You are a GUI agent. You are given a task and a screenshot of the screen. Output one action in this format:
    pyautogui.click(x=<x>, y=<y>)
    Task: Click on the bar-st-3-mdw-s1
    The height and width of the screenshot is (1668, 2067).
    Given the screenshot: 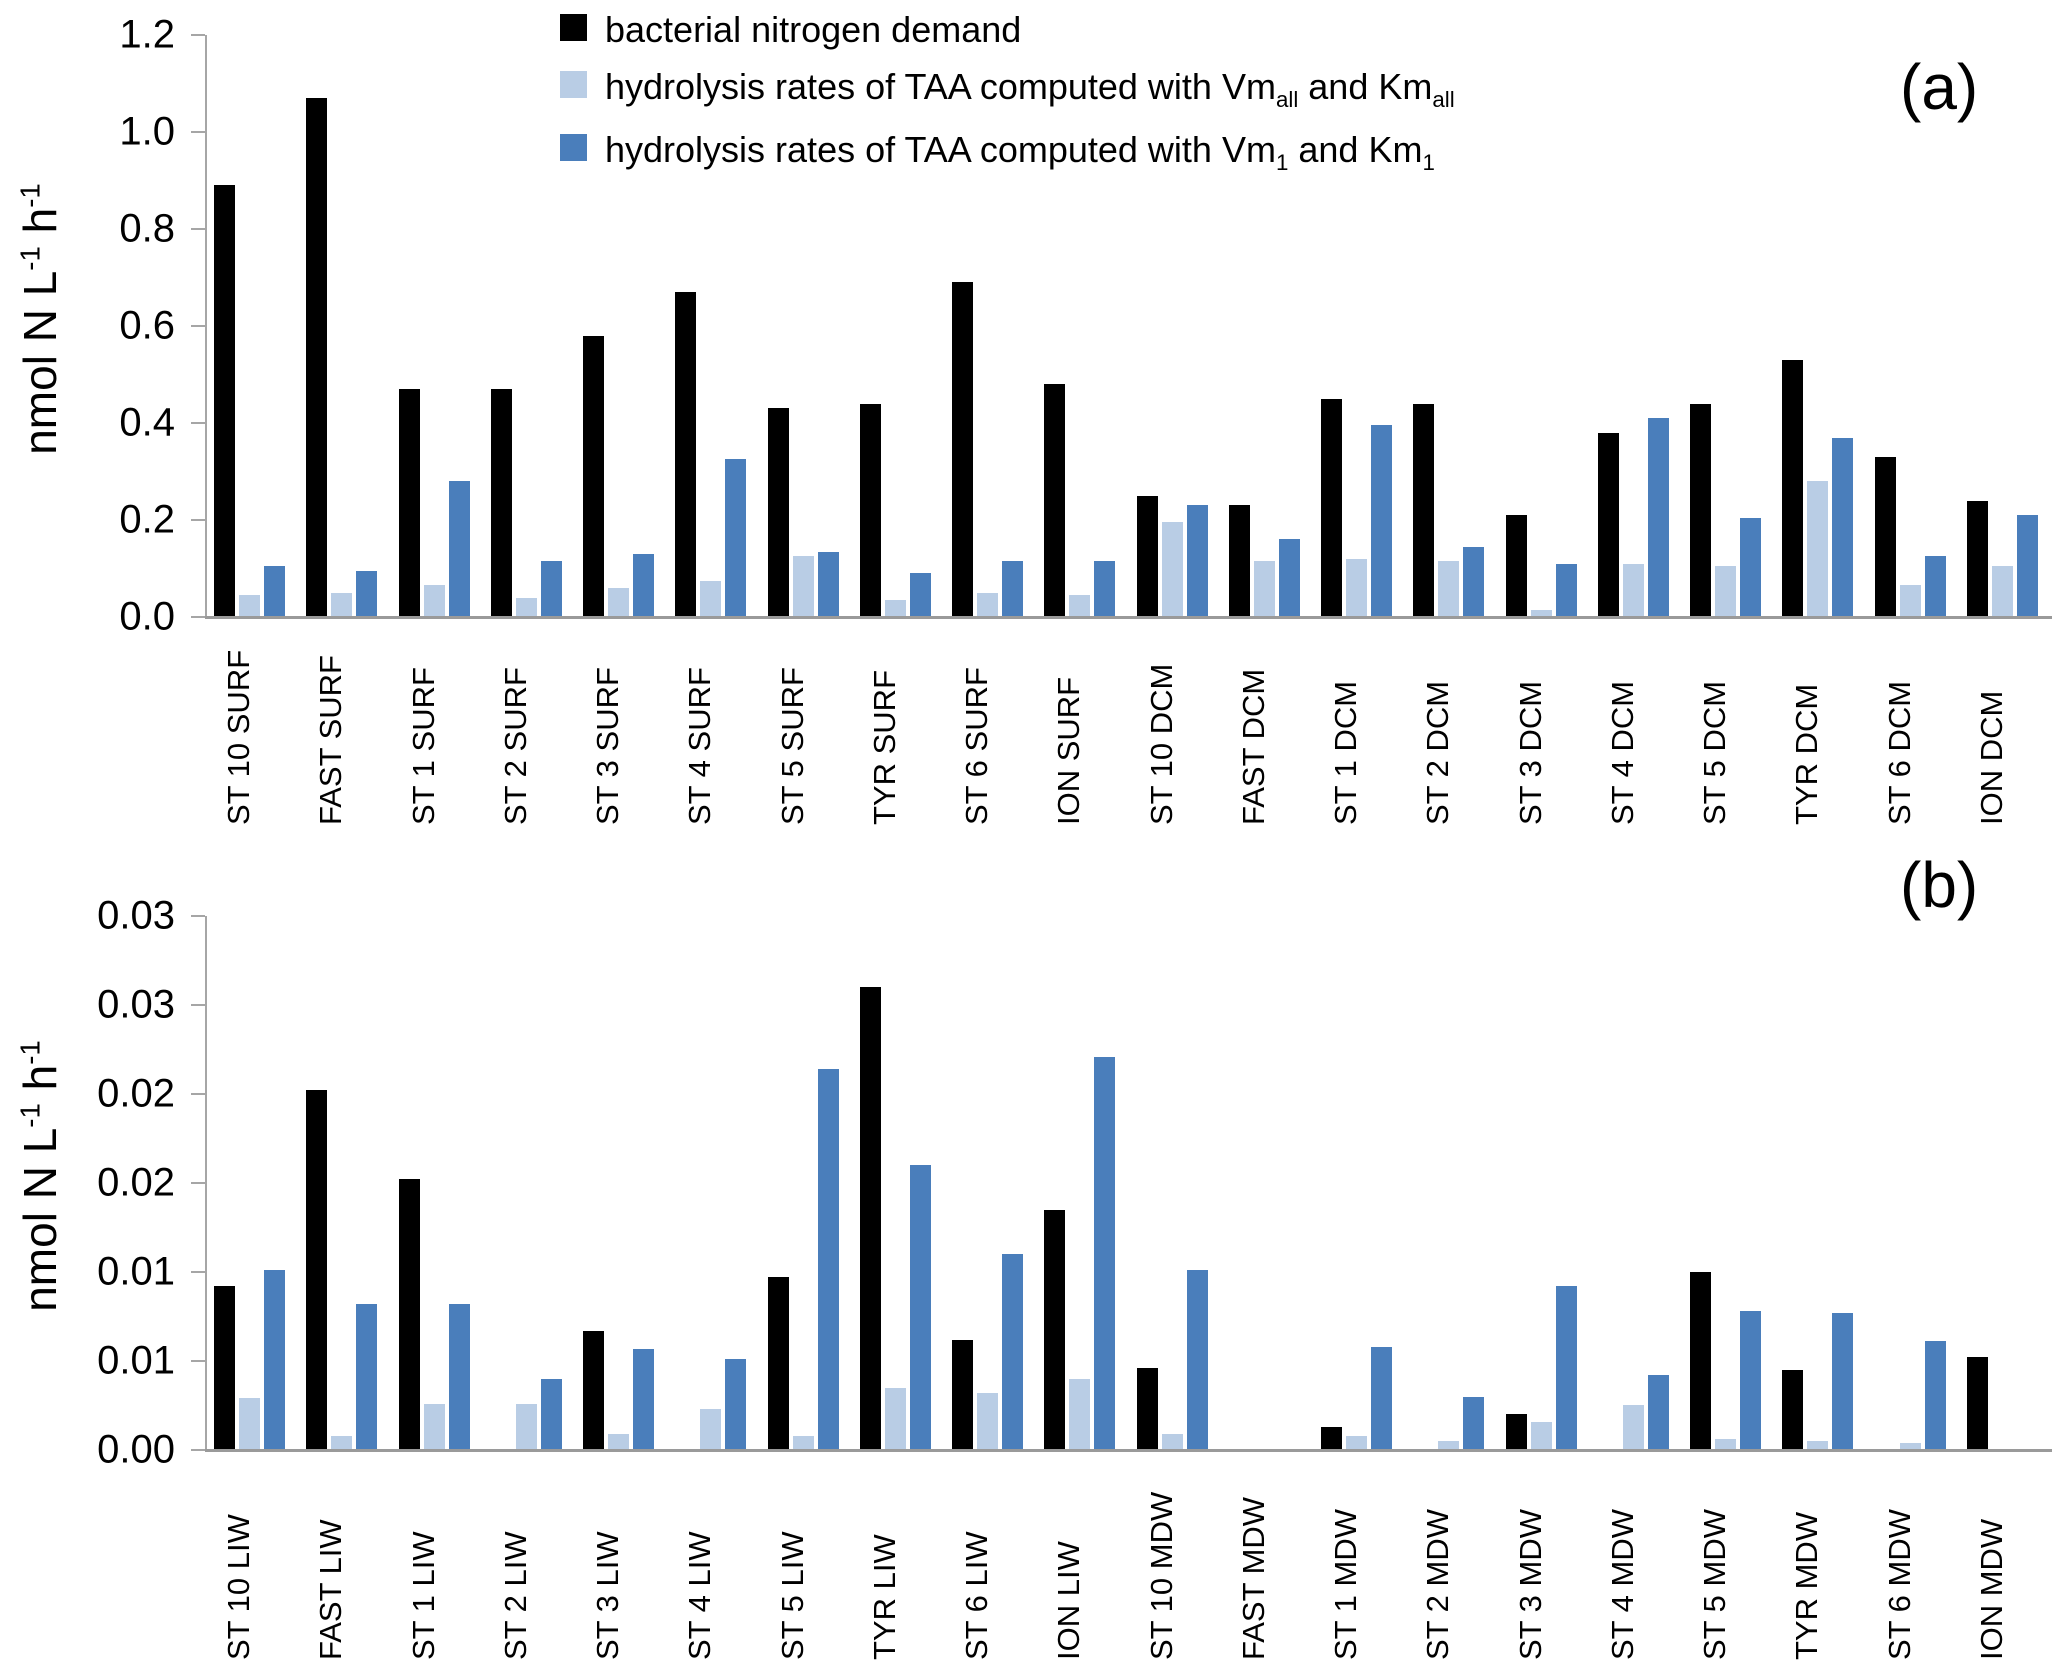 What is the action you would take?
    pyautogui.click(x=1541, y=1436)
    